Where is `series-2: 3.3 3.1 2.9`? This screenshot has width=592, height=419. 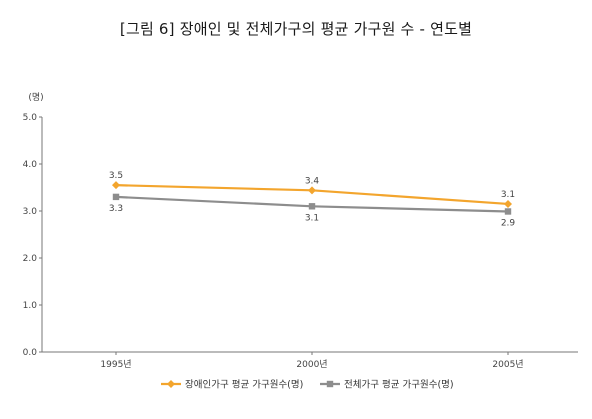
series-2: 3.3 3.1 2.9 is located at coordinates (312, 210).